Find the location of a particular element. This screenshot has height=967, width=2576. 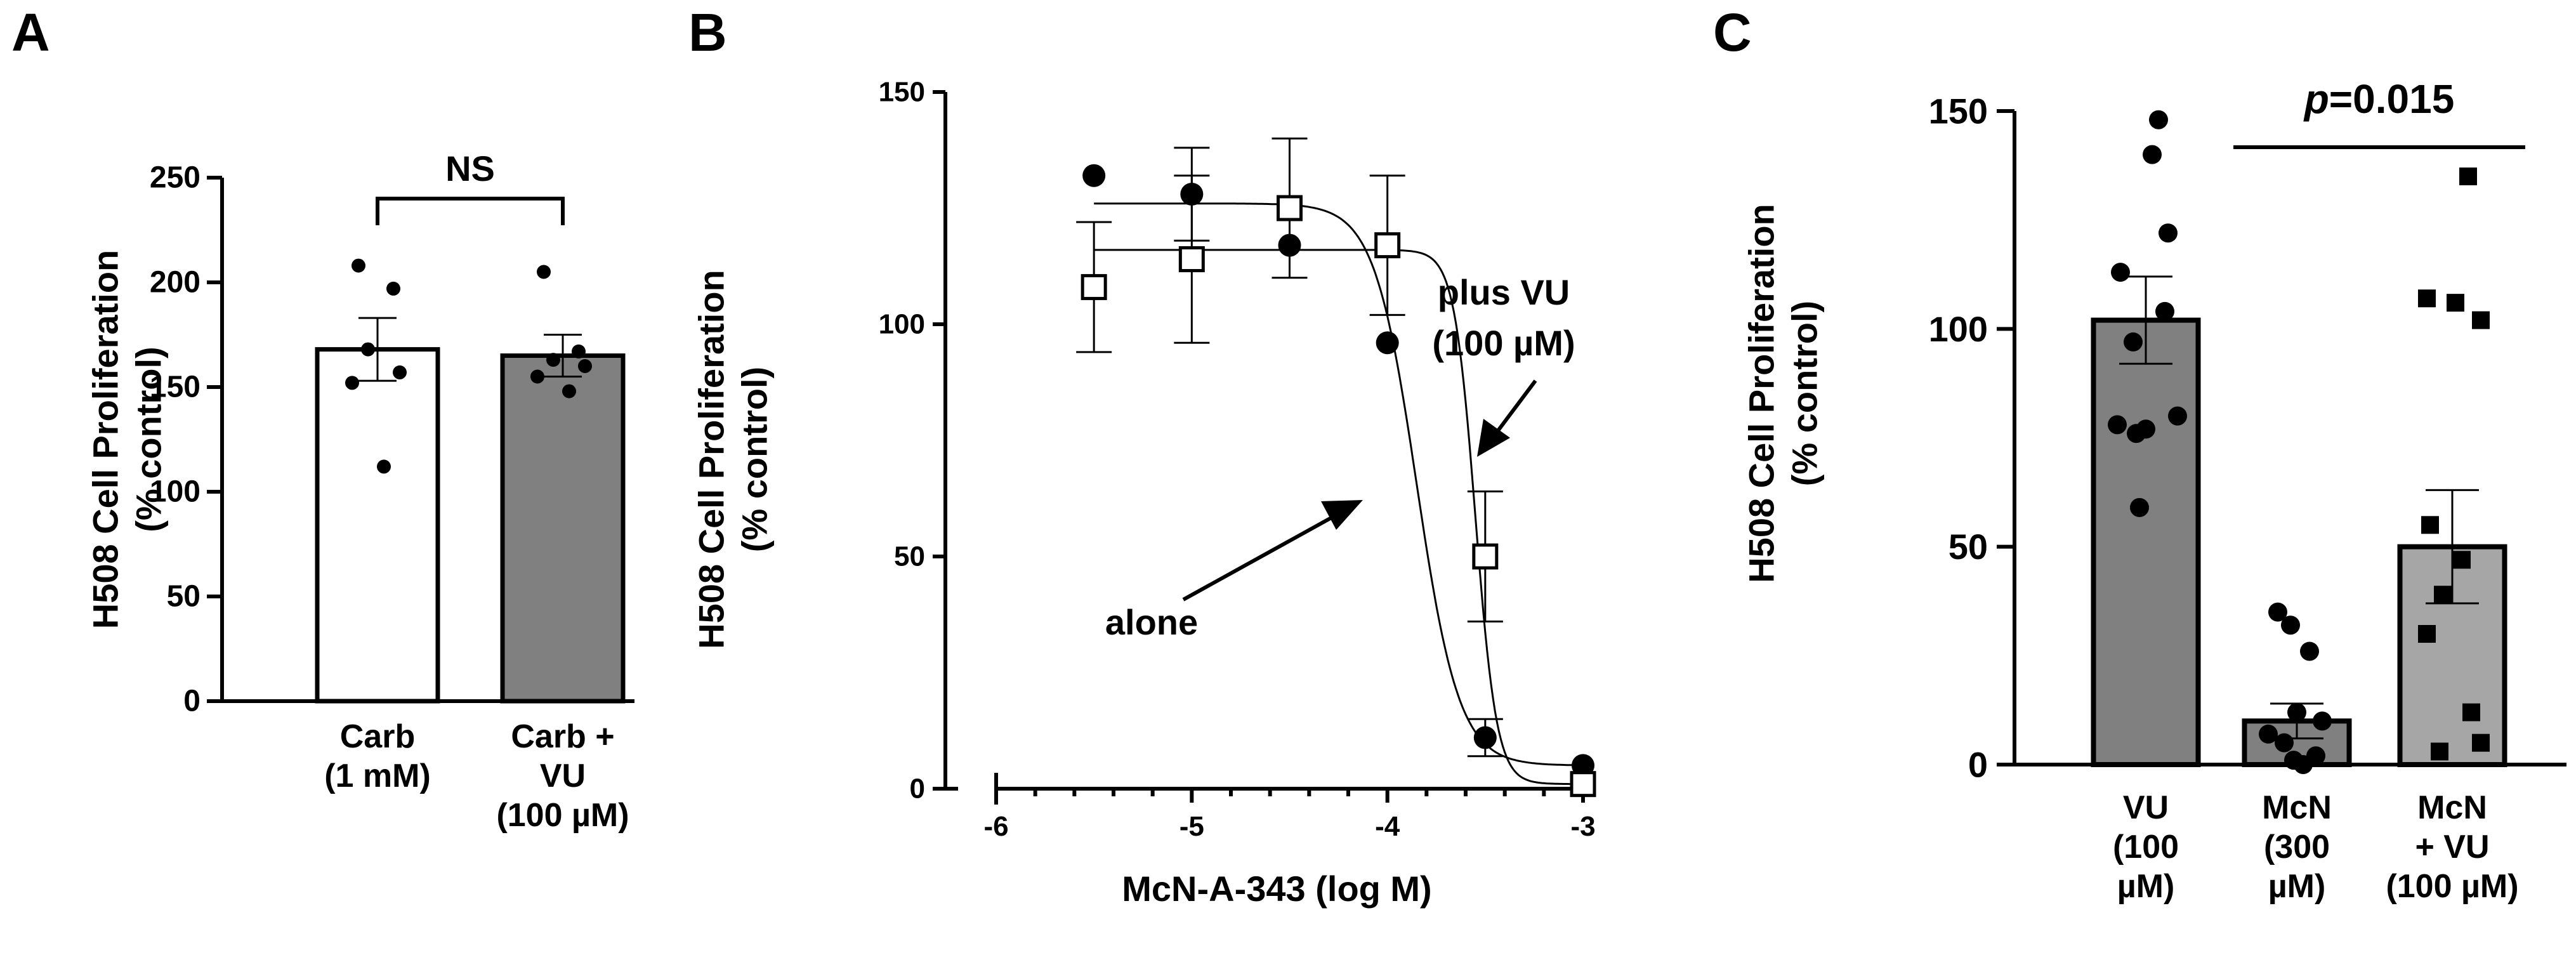

category-label-line: Carb + is located at coordinates (562, 736).